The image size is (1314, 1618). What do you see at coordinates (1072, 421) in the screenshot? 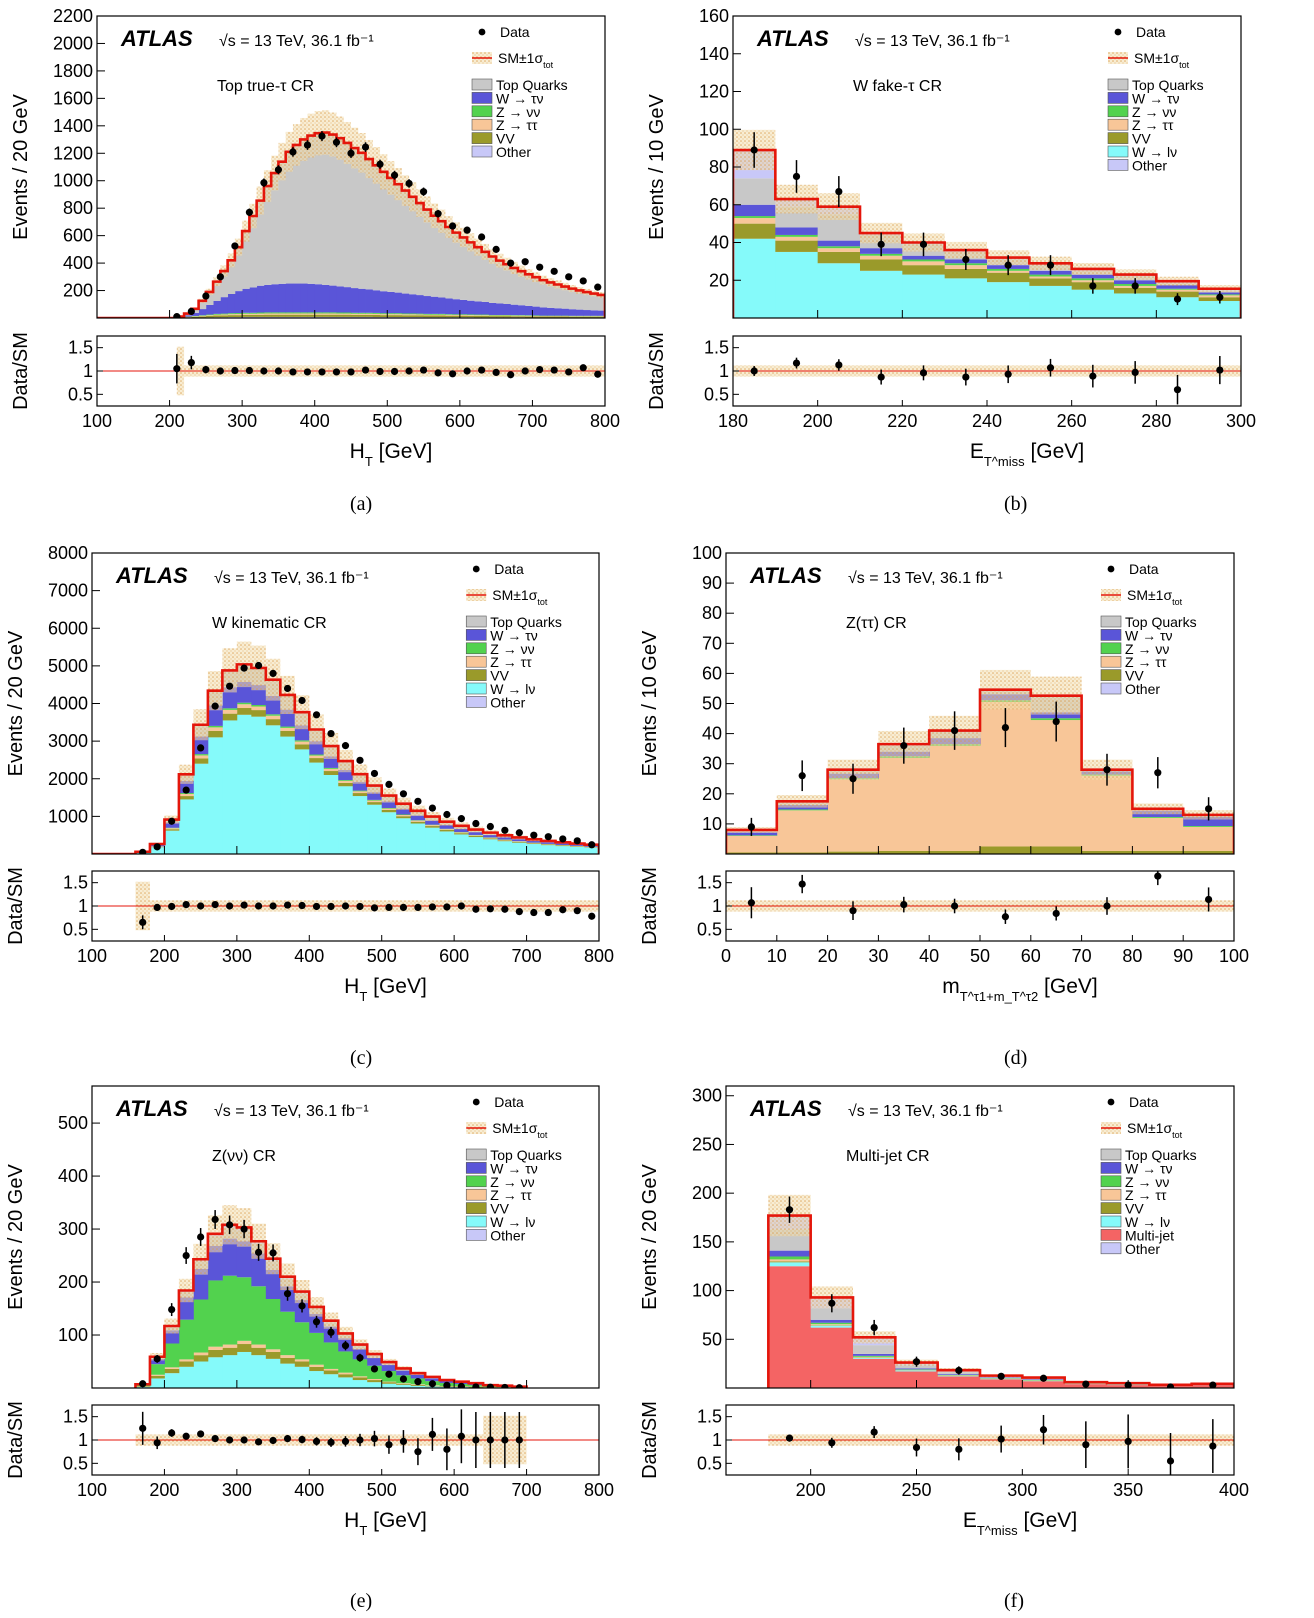
I see `x-tick-label: 260` at bounding box center [1072, 421].